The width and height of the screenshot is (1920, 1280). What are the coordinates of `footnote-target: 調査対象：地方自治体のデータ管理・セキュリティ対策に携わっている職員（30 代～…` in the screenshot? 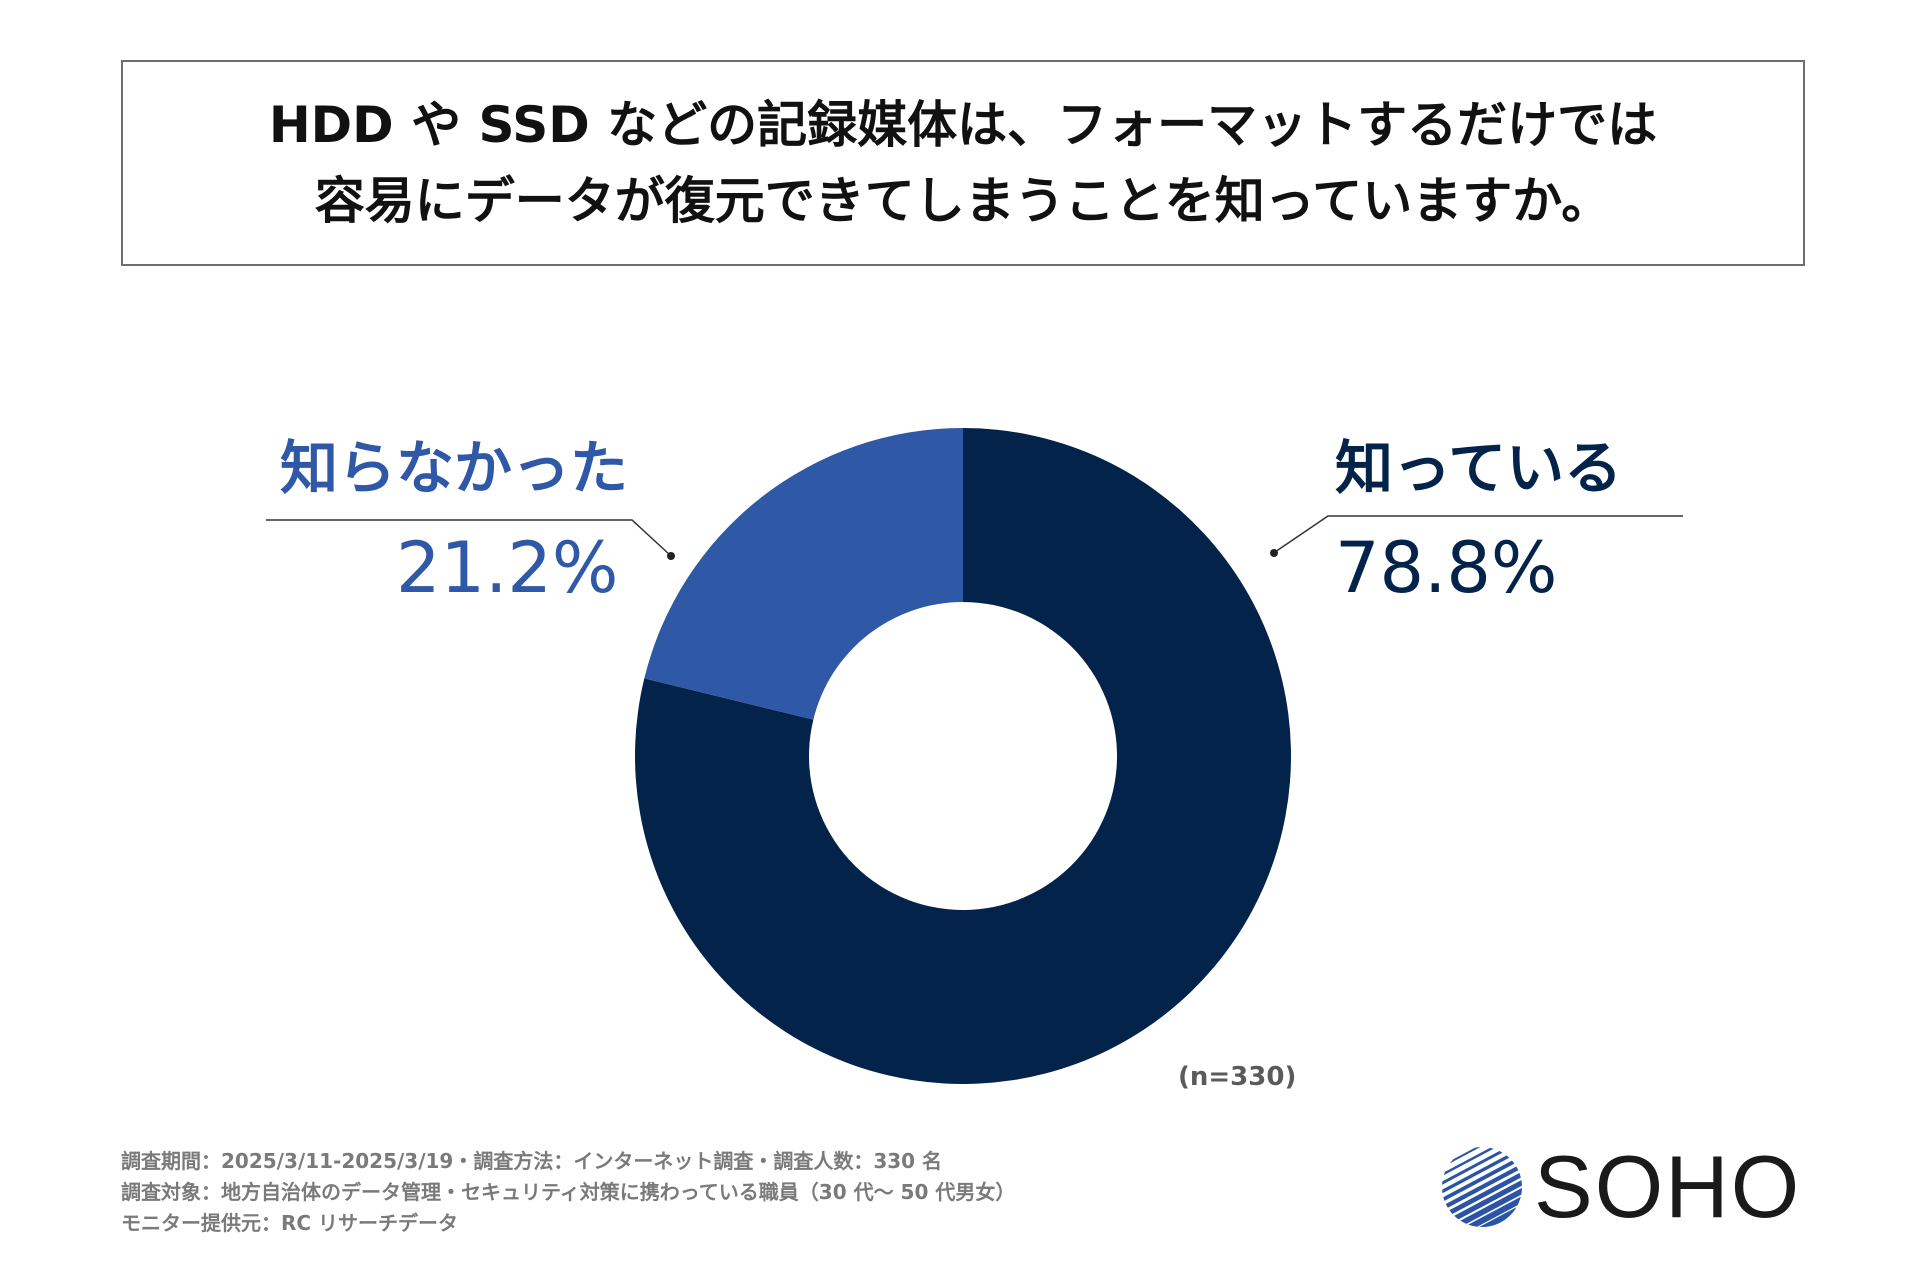 It's located at (568, 1192).